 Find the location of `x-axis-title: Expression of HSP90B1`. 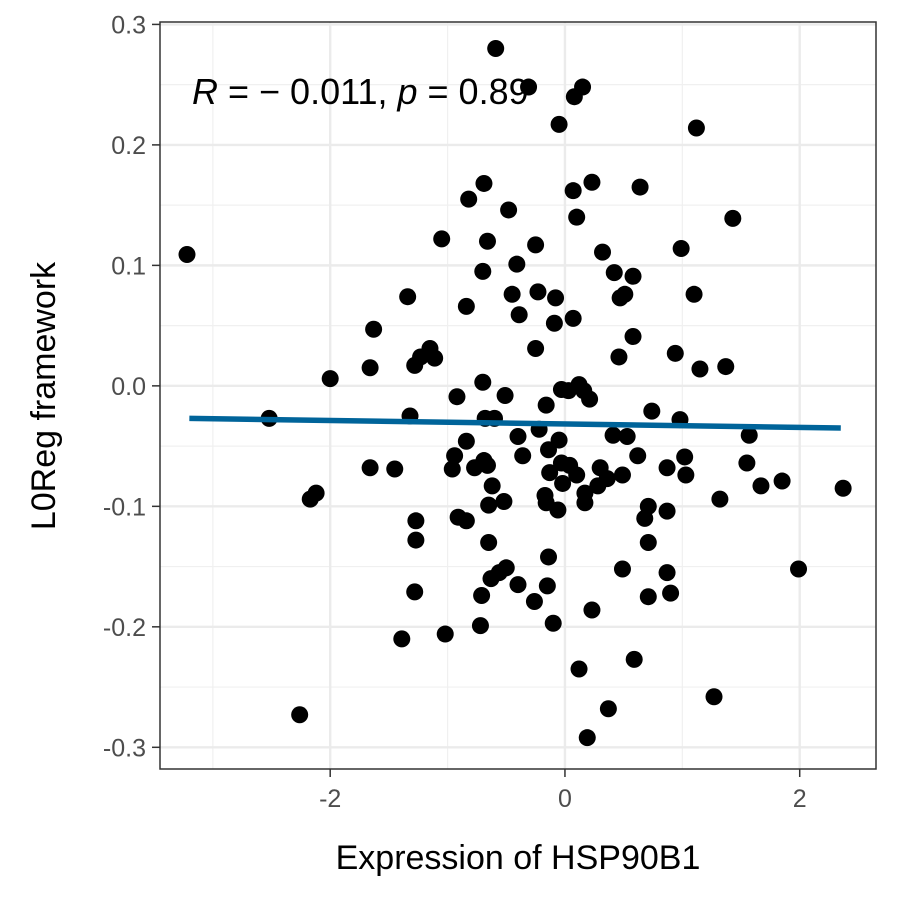

x-axis-title: Expression of HSP90B1 is located at coordinates (518, 858).